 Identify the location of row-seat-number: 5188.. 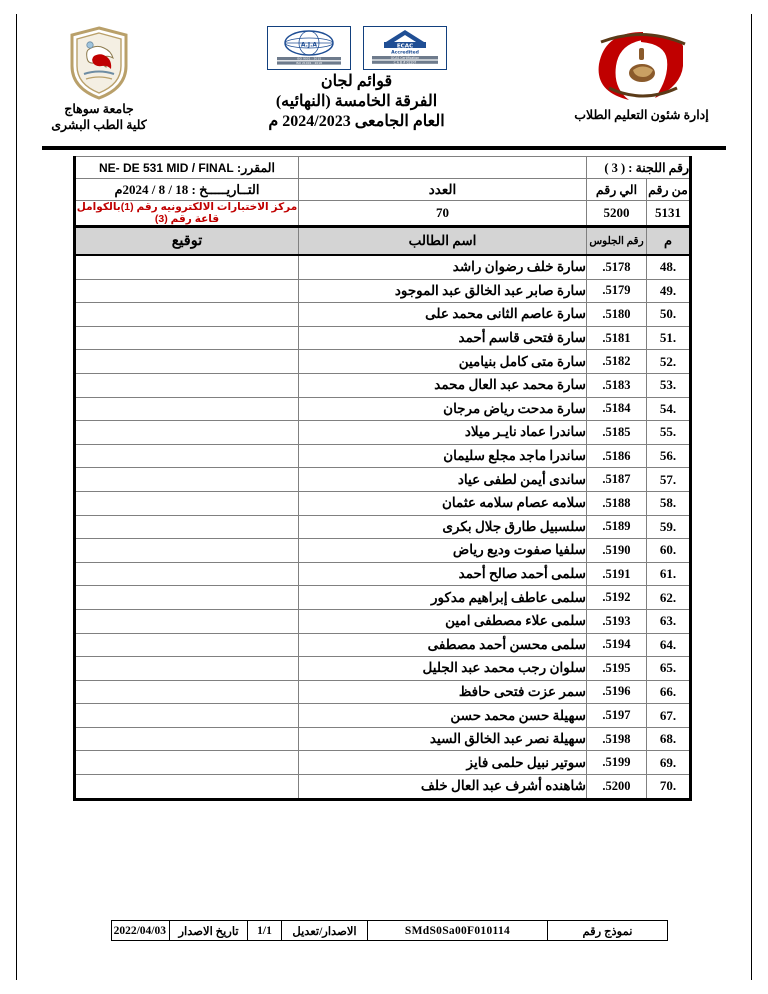
(616, 503).